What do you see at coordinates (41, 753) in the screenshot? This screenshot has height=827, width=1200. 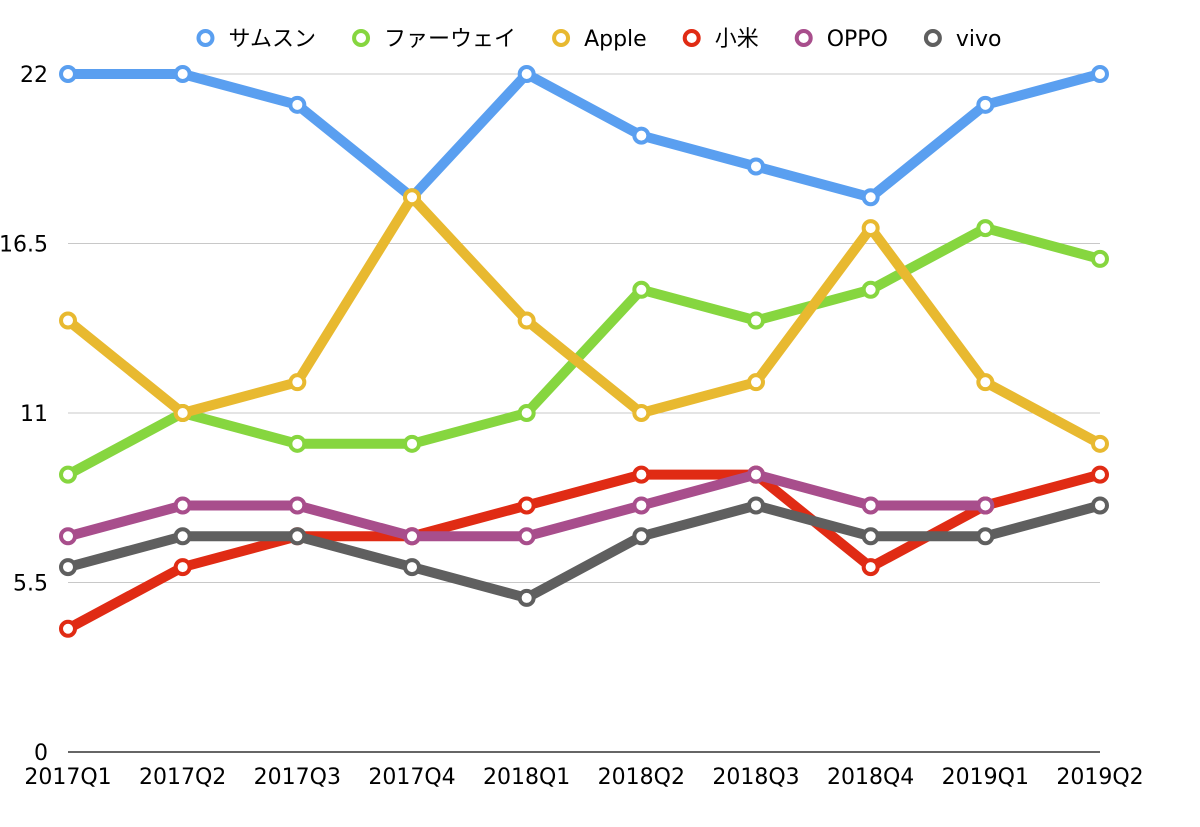 I see `y-tick-label: 0` at bounding box center [41, 753].